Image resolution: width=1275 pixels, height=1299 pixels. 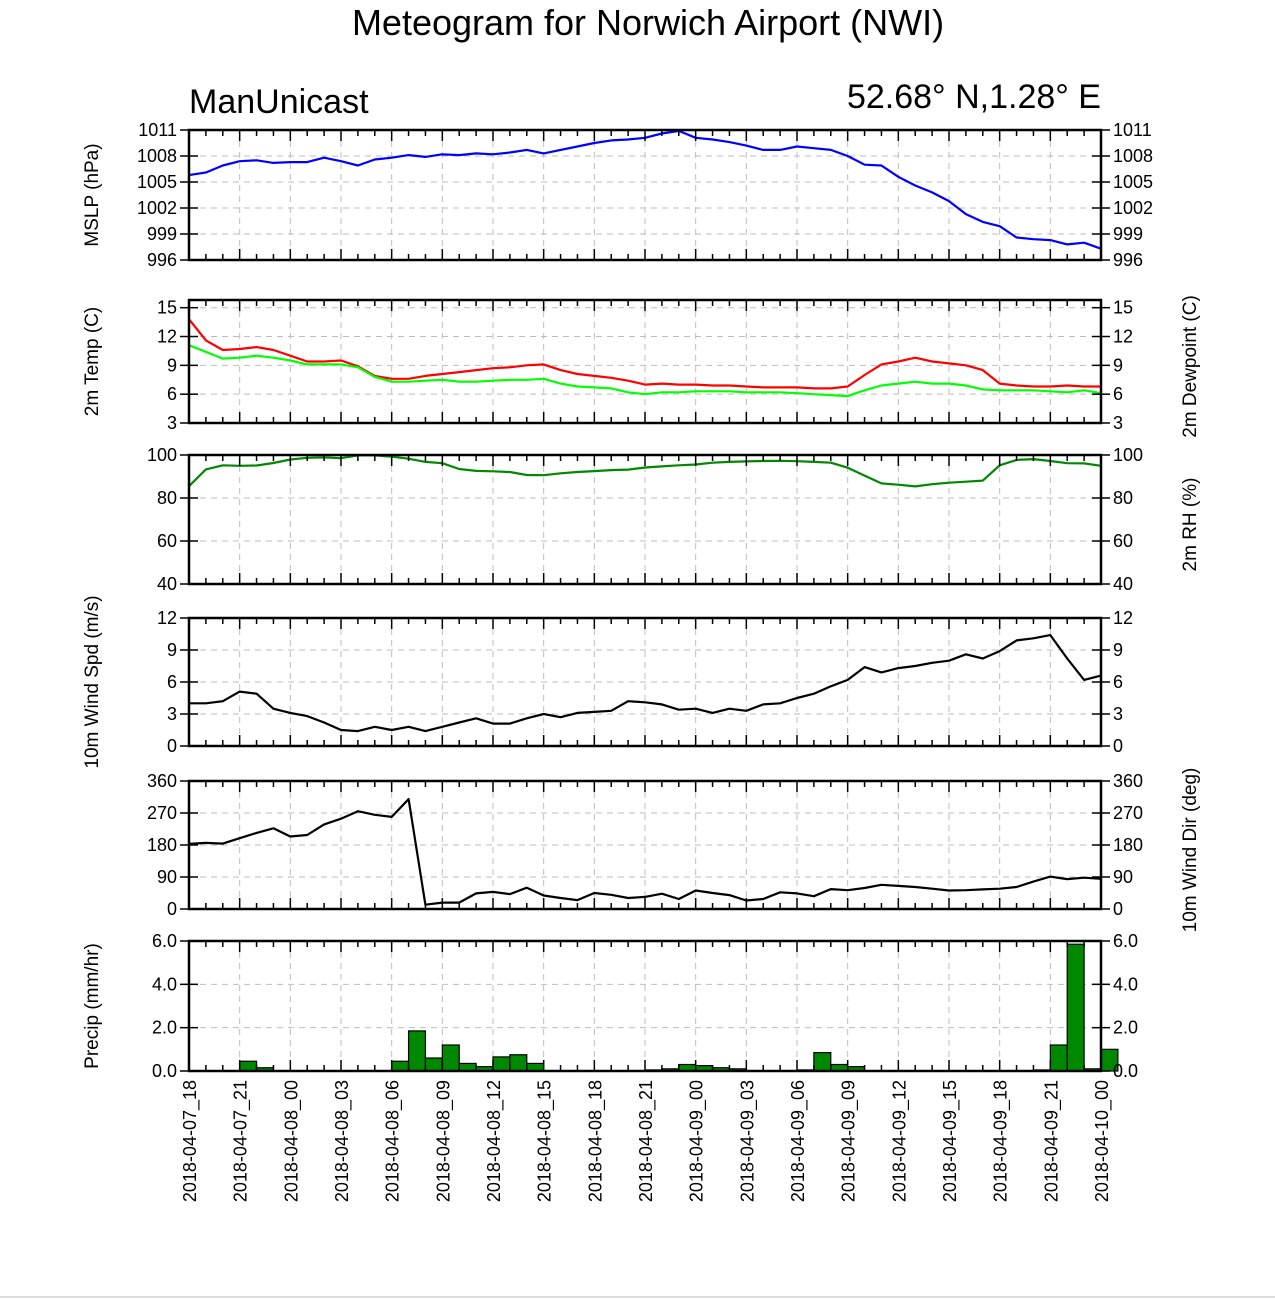 I want to click on y-tick-label-right: 4.0, so click(x=1125, y=984).